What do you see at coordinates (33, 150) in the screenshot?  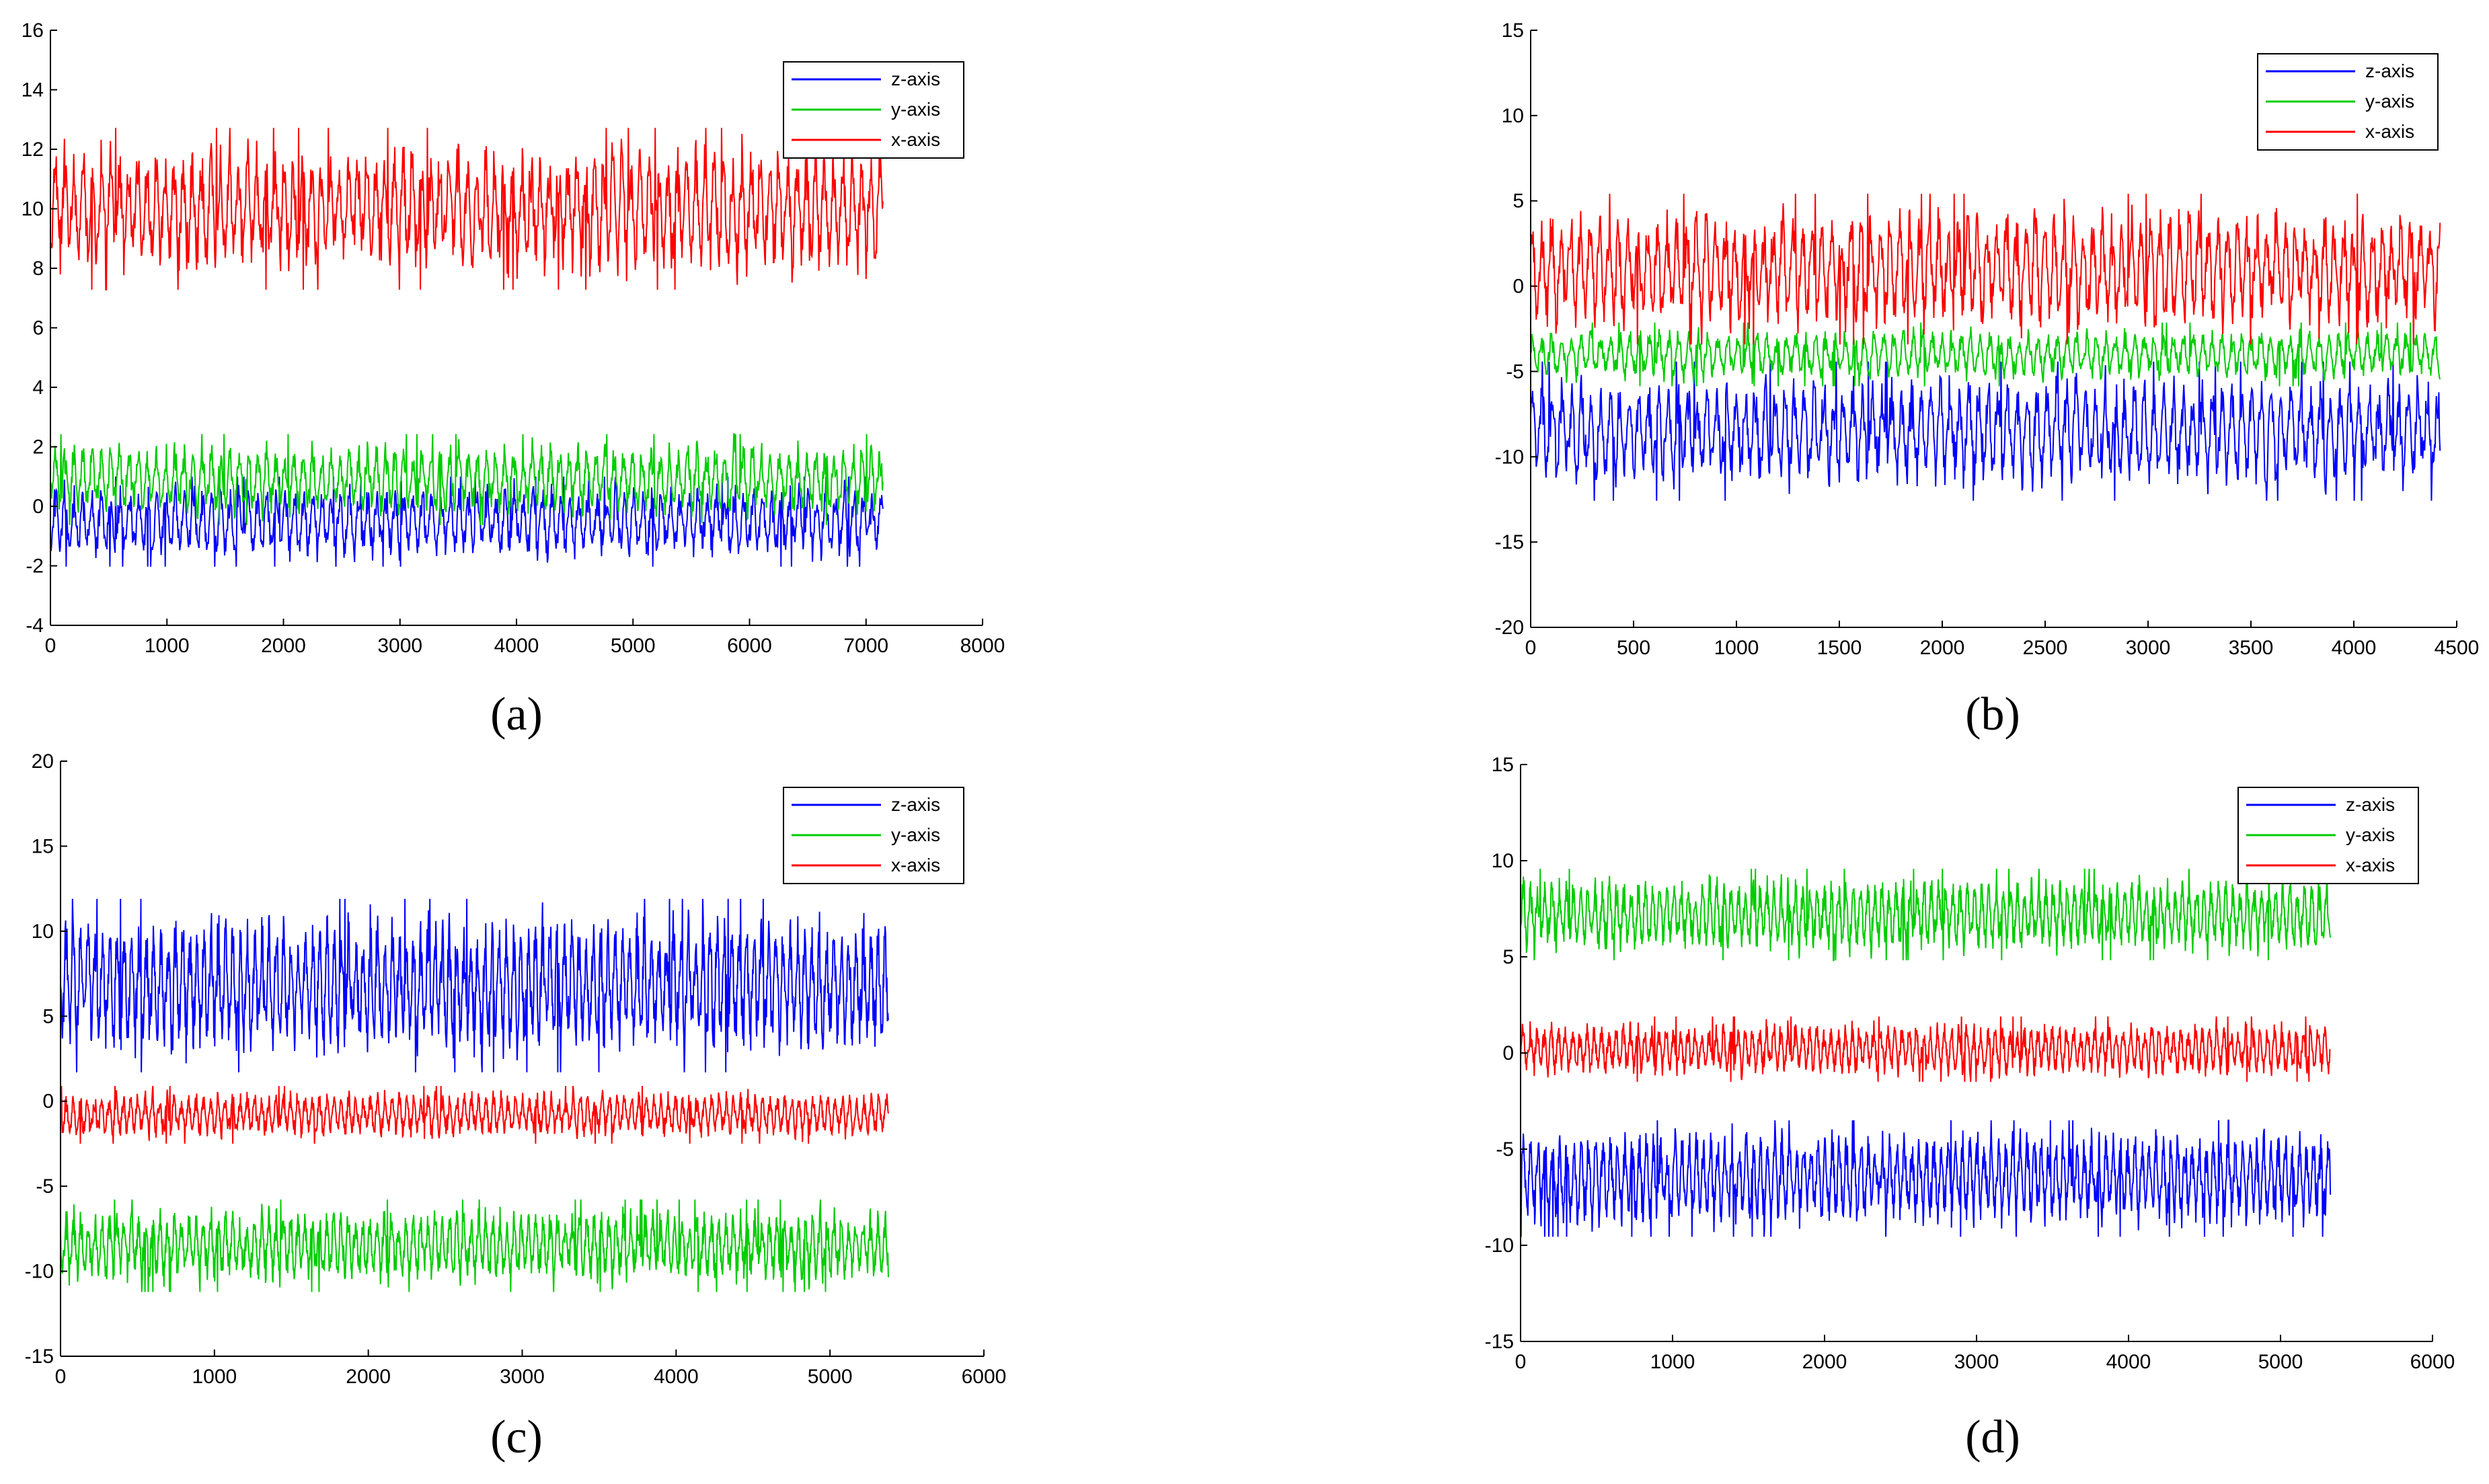 I see `y-tick-label: 12` at bounding box center [33, 150].